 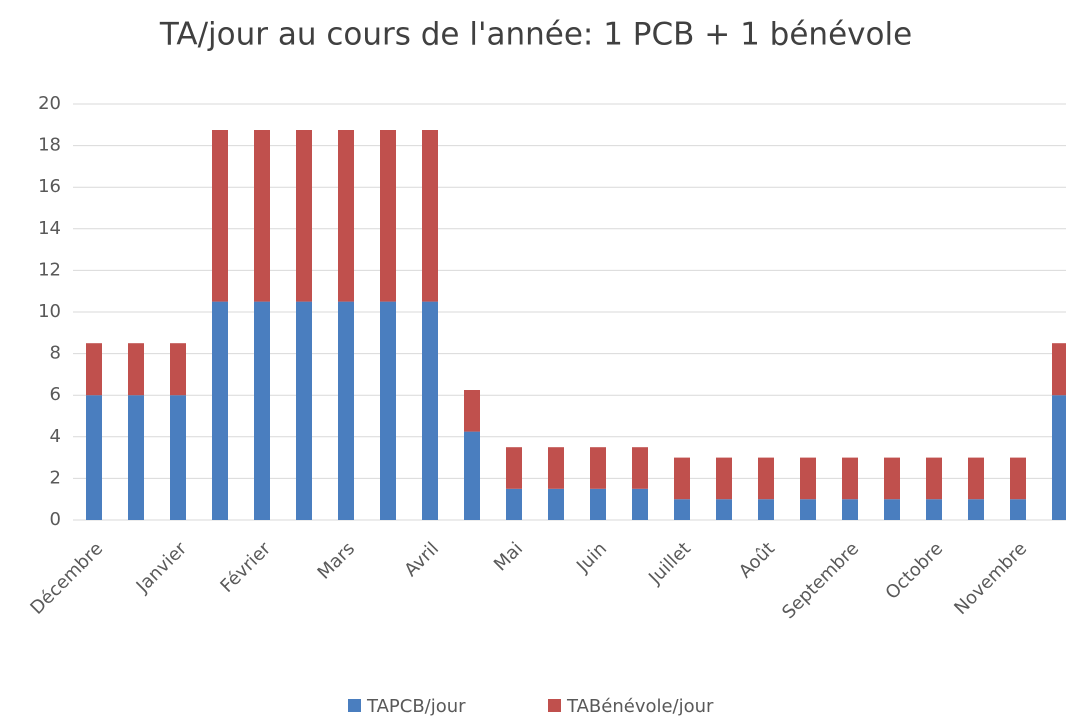 What do you see at coordinates (416, 706) in the screenshot?
I see `legend-label: TAPCB/jour` at bounding box center [416, 706].